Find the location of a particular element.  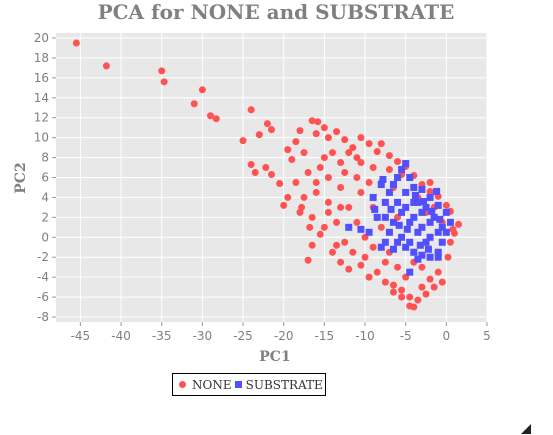

x-tick-label: -45 is located at coordinates (81, 336).